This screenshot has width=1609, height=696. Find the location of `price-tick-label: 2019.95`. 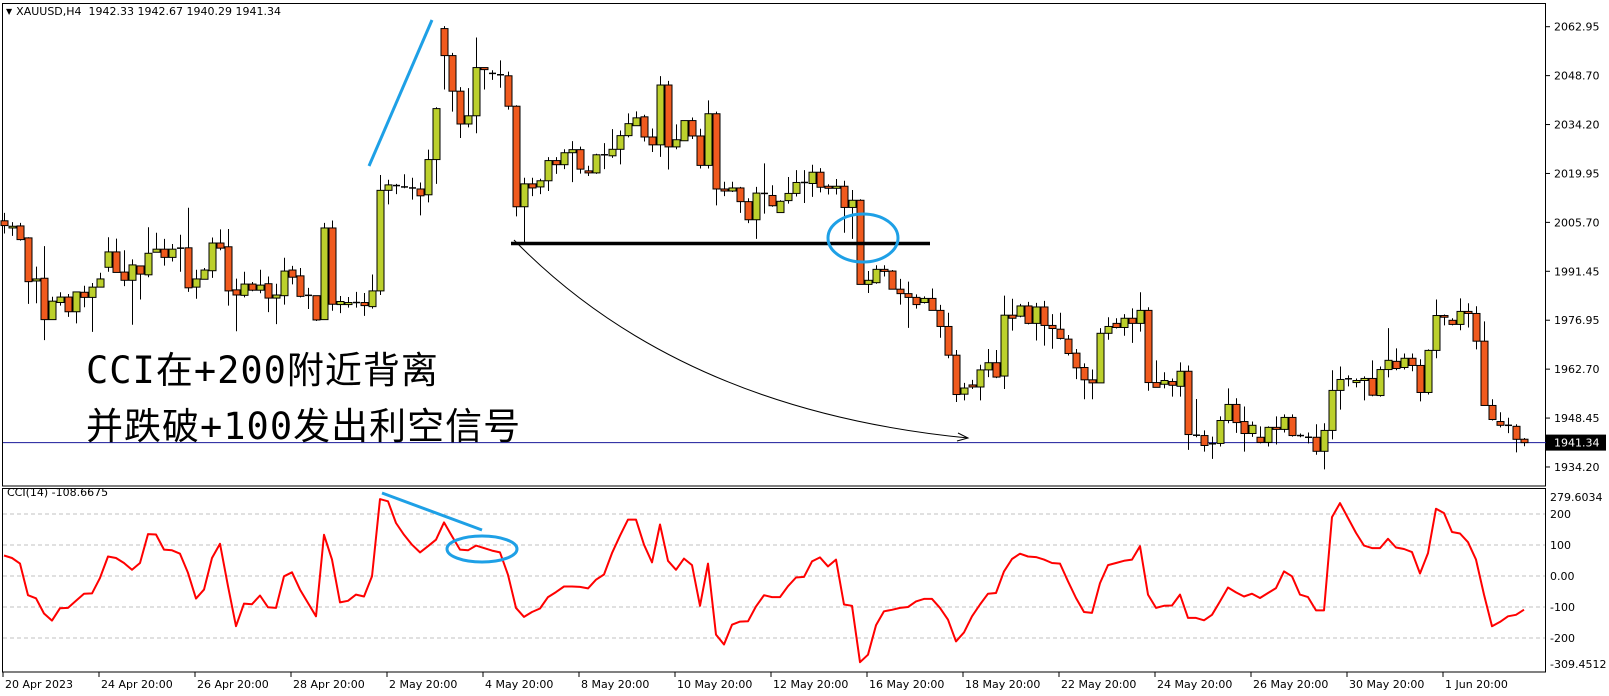

price-tick-label: 2019.95 is located at coordinates (1577, 173).